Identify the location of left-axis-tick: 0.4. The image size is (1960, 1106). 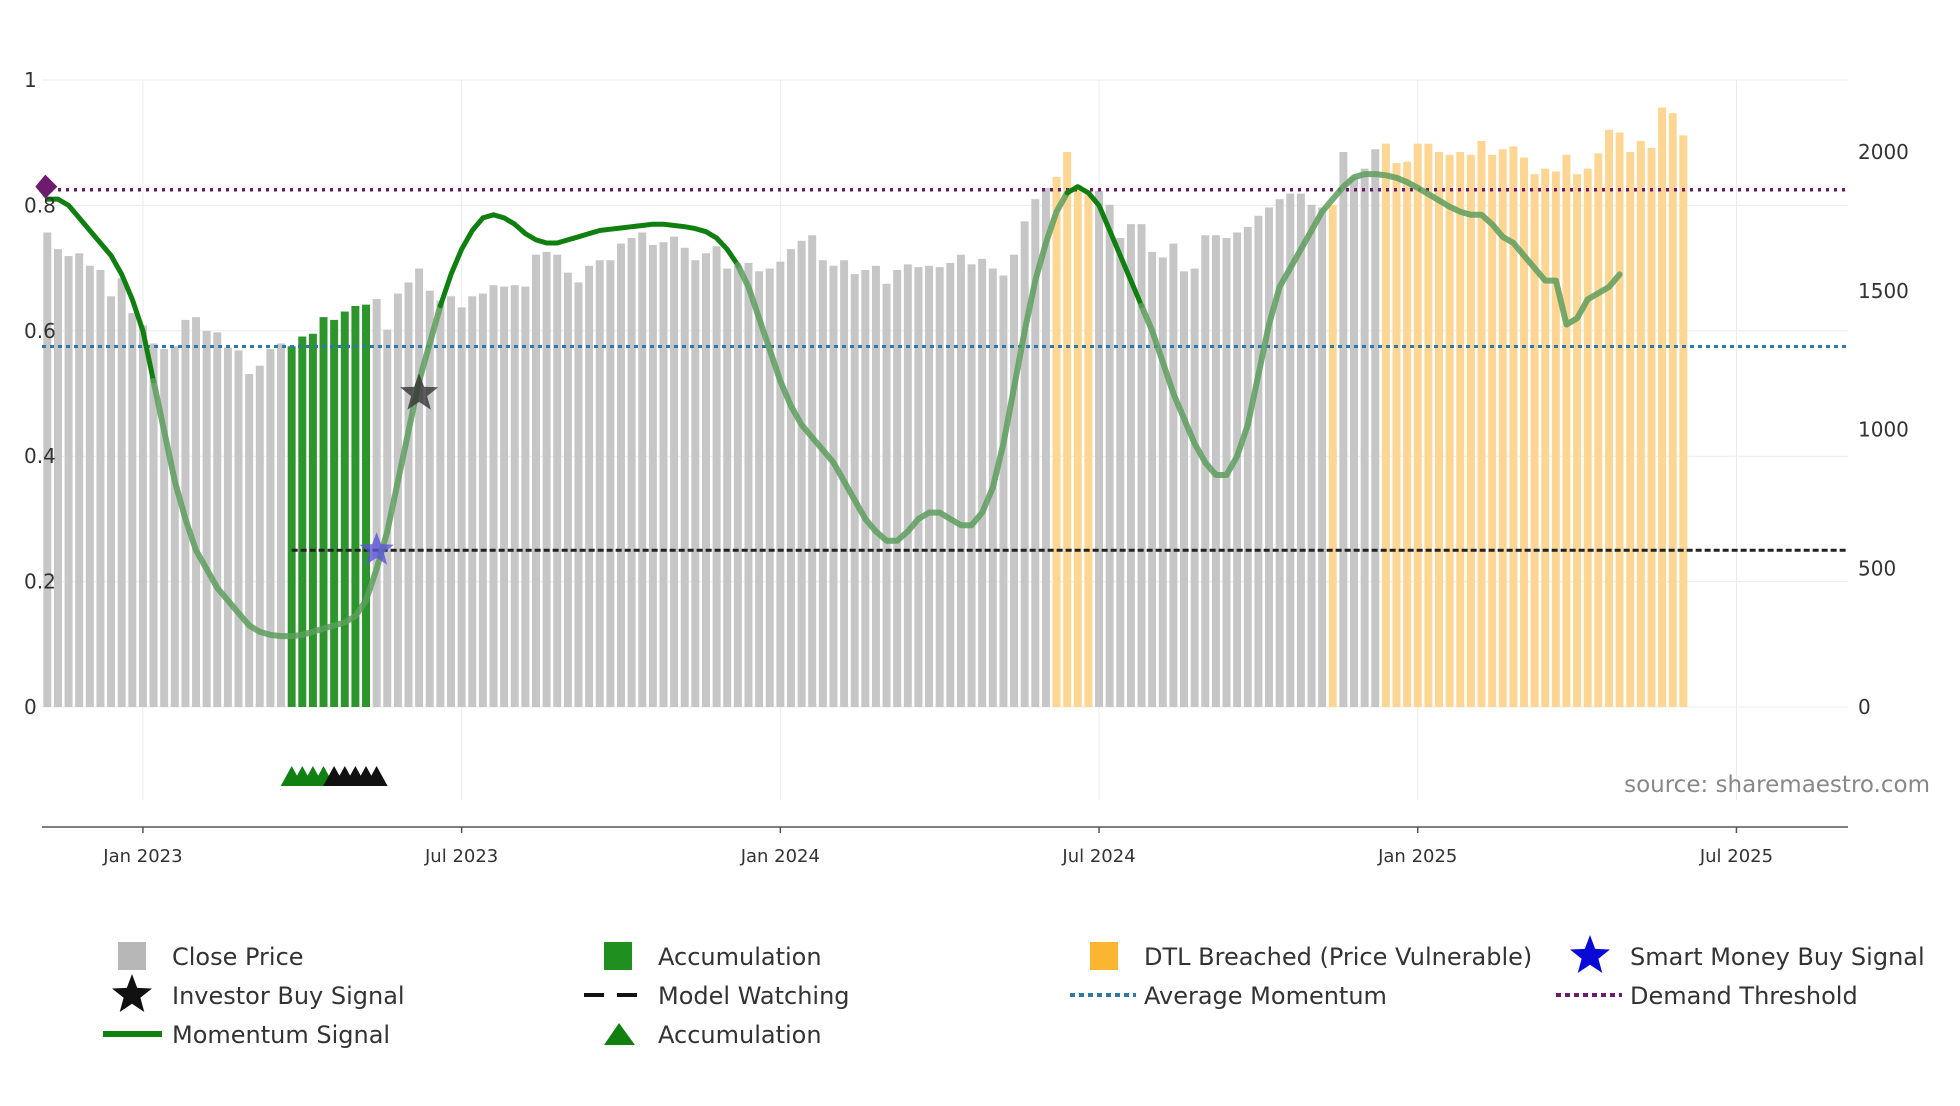
(40, 456).